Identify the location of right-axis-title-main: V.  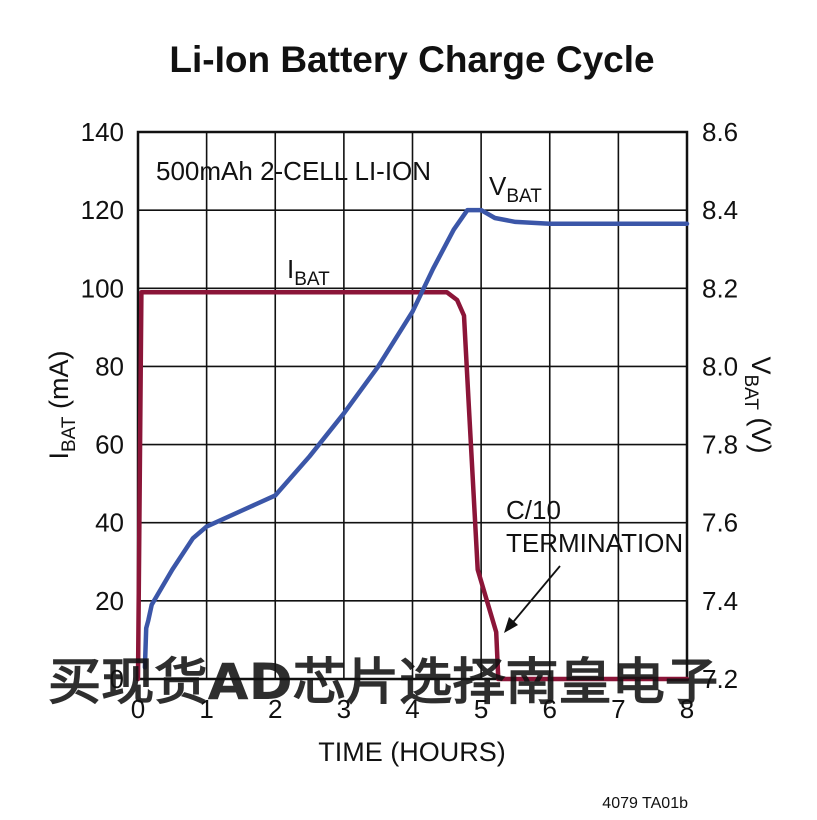
(761, 365).